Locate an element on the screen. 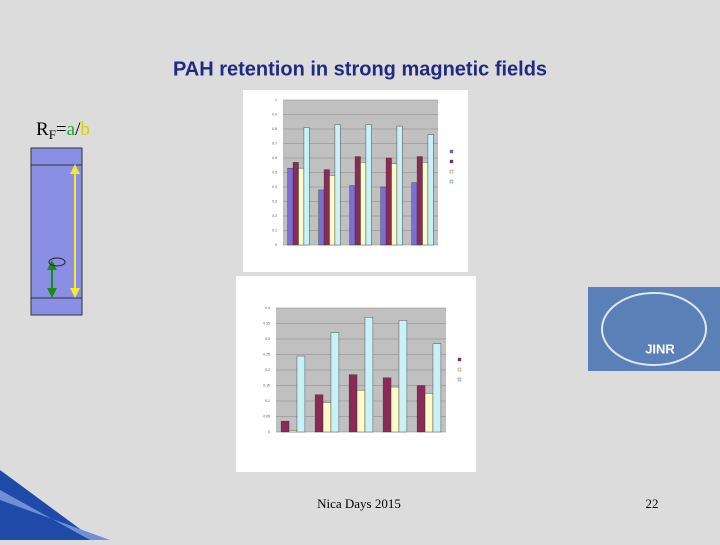  formula-part: F is located at coordinates (52, 134).